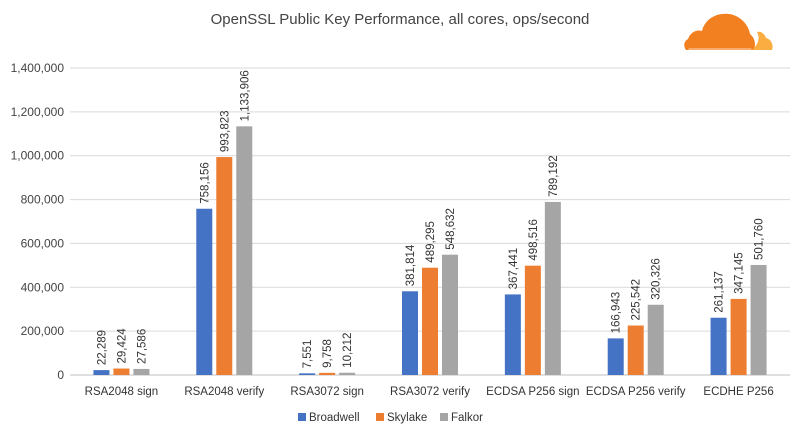 This screenshot has height=434, width=800. I want to click on x-category-label: ECDSA P256 verify, so click(636, 392).